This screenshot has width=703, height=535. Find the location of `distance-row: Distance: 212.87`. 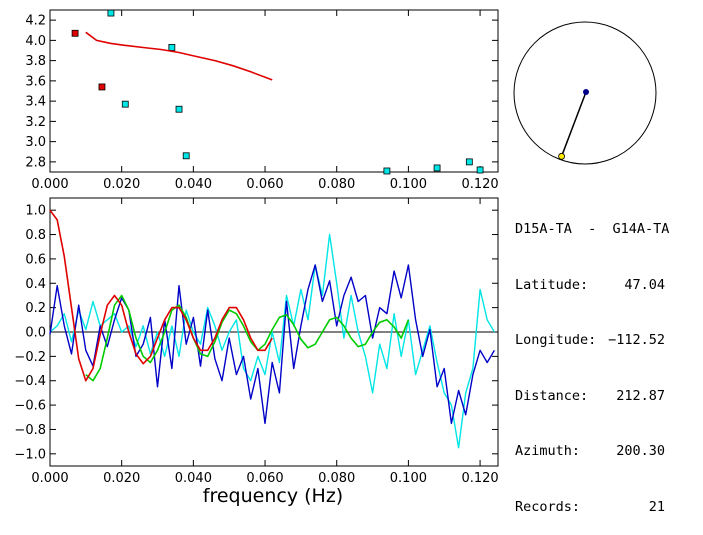

distance-row: Distance: 212.87 is located at coordinates (590, 396).